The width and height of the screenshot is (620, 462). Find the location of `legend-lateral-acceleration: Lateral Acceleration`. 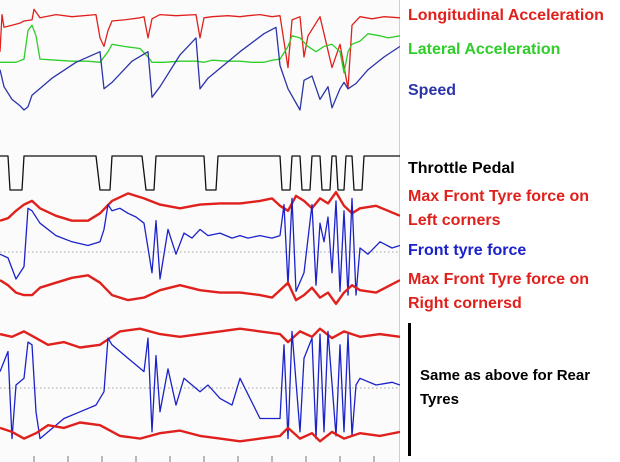

legend-lateral-acceleration: Lateral Acceleration is located at coordinates (484, 49).